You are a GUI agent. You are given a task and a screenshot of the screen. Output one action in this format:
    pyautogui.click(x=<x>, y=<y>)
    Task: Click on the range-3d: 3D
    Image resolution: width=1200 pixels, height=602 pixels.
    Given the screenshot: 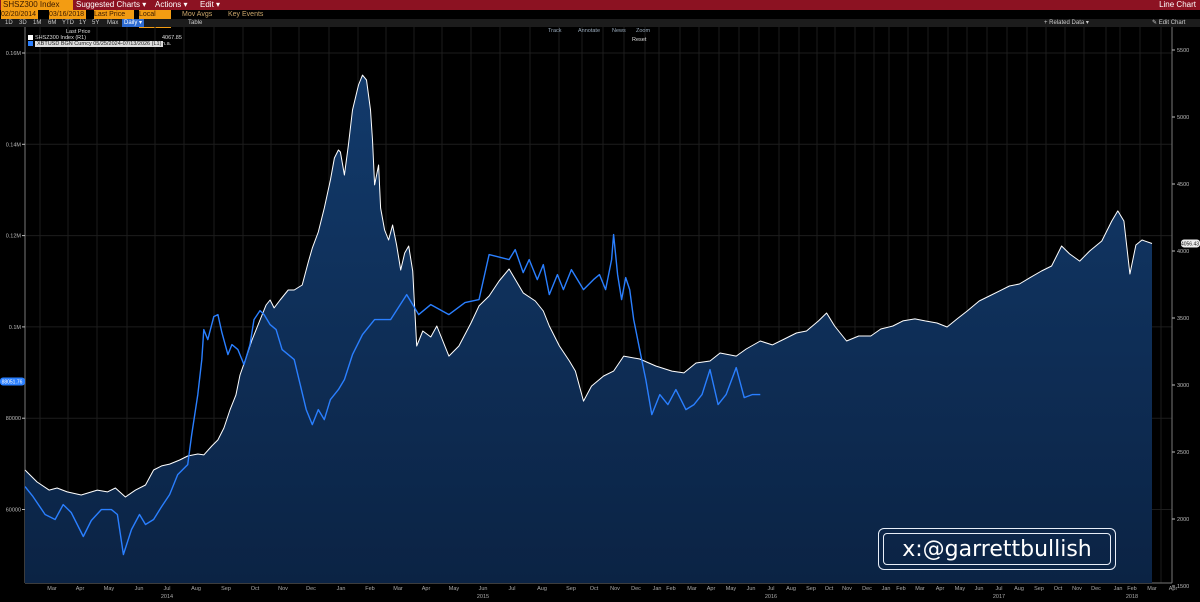 What is the action you would take?
    pyautogui.click(x=23, y=23)
    